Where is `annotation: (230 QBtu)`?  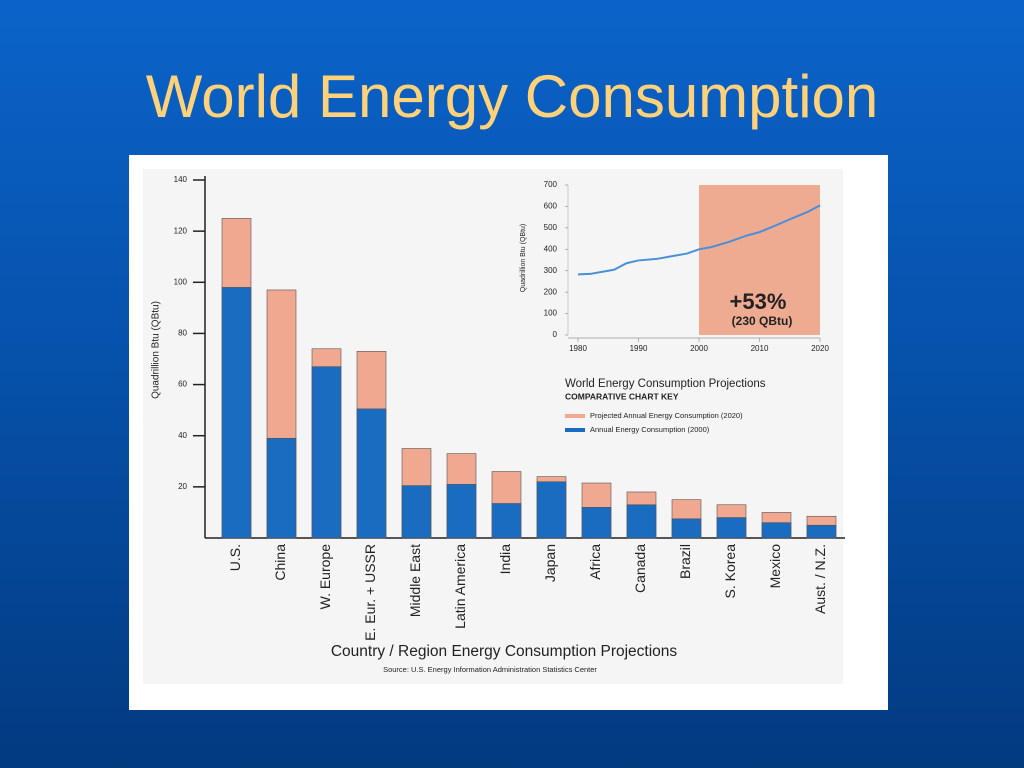 annotation: (230 QBtu) is located at coordinates (762, 321).